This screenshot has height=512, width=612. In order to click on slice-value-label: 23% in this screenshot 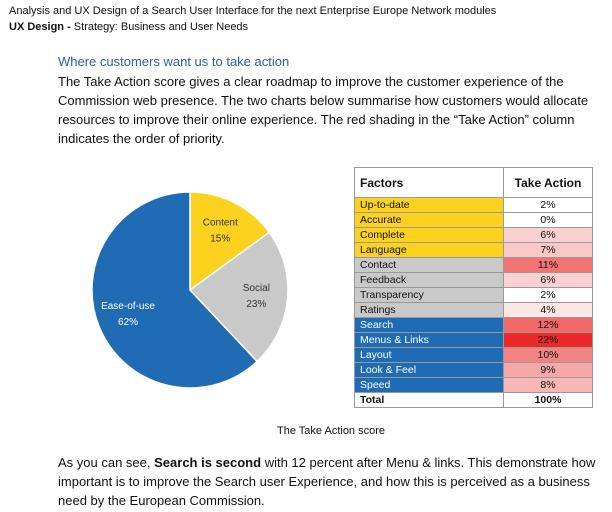, I will do `click(256, 304)`.